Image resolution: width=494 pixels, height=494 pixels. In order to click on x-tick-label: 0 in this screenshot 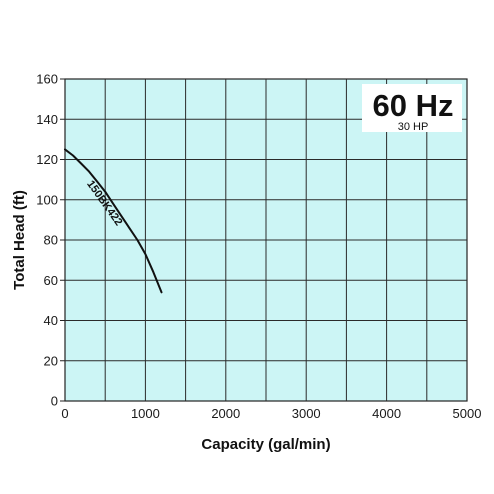, I will do `click(64, 413)`.